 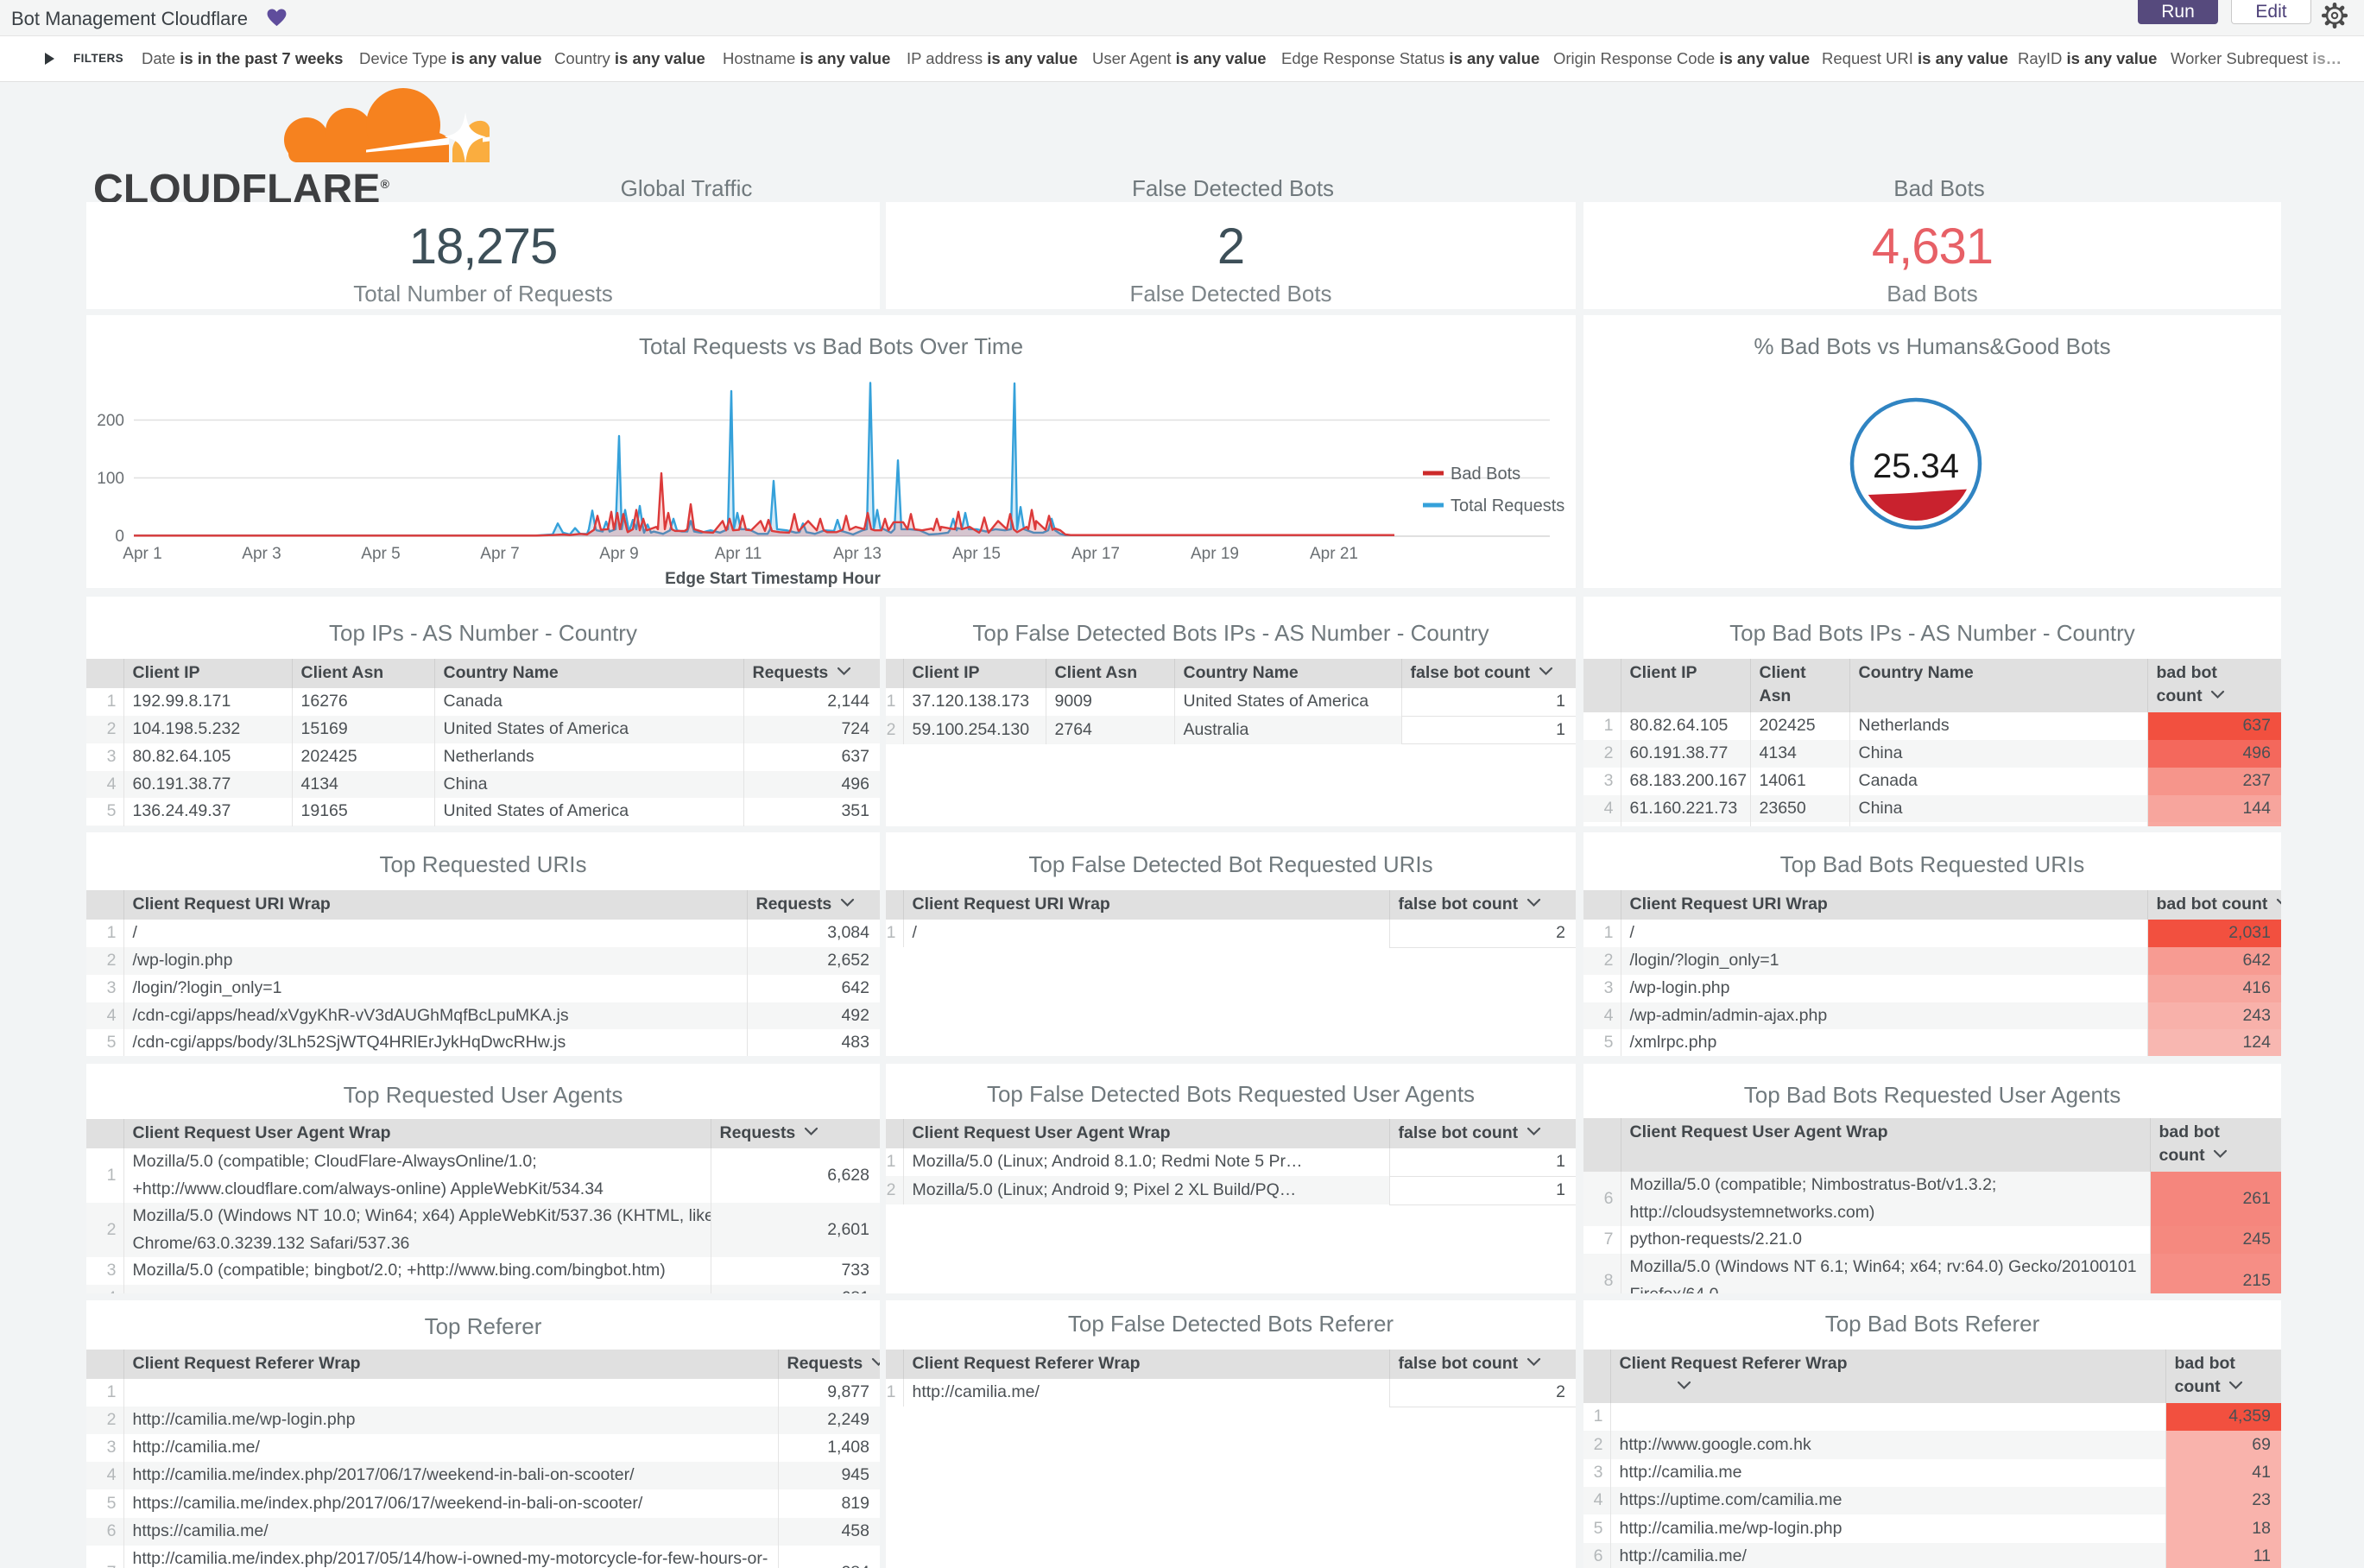 What do you see at coordinates (1507, 506) in the screenshot?
I see `svg-text: Total Requests` at bounding box center [1507, 506].